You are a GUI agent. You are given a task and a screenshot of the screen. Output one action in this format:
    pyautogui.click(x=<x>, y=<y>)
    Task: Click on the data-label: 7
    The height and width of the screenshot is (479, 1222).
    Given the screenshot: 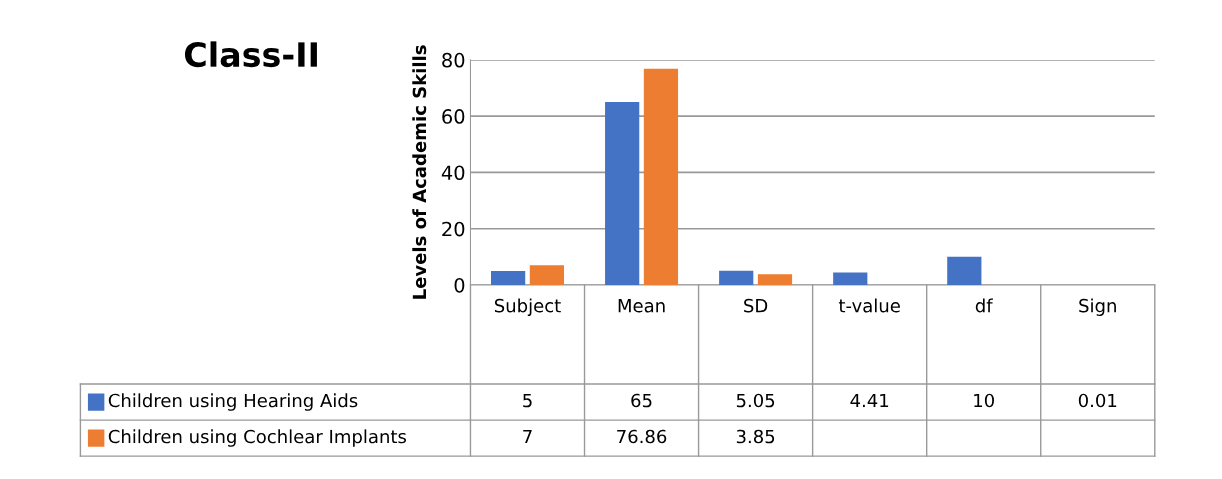 What is the action you would take?
    pyautogui.click(x=527, y=436)
    